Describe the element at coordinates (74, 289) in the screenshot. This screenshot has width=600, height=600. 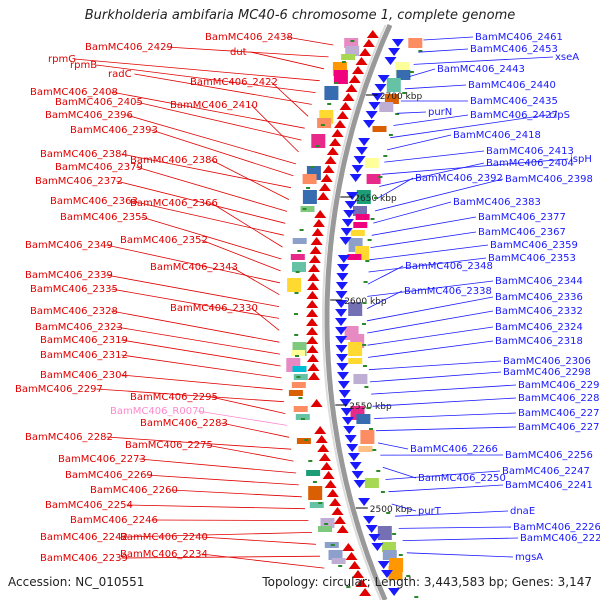
I see `left-gene-label: BamMC406_2335` at that location.